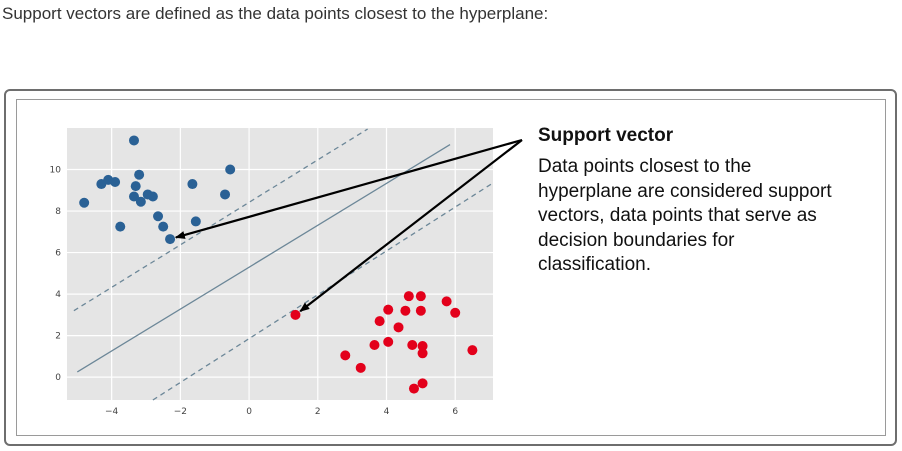 The width and height of the screenshot is (902, 451). I want to click on x-tick-label: 0, so click(249, 412).